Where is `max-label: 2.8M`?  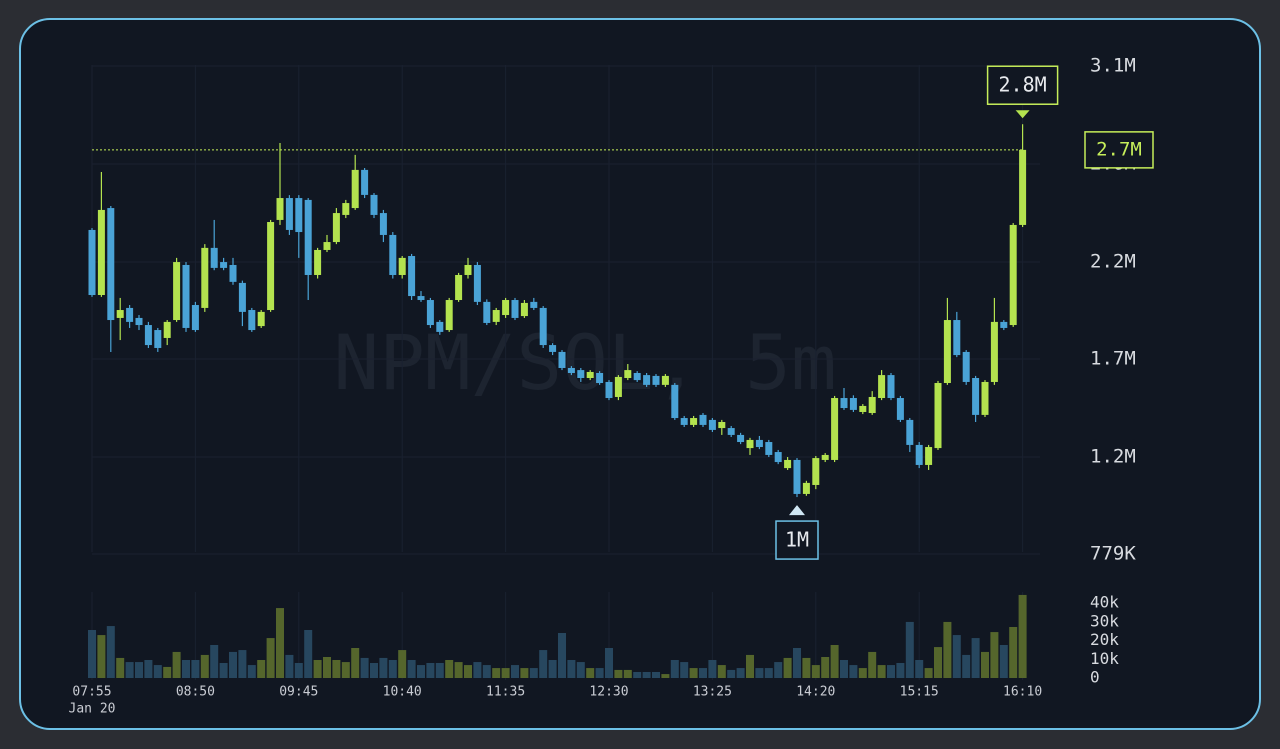 max-label: 2.8M is located at coordinates (1023, 85).